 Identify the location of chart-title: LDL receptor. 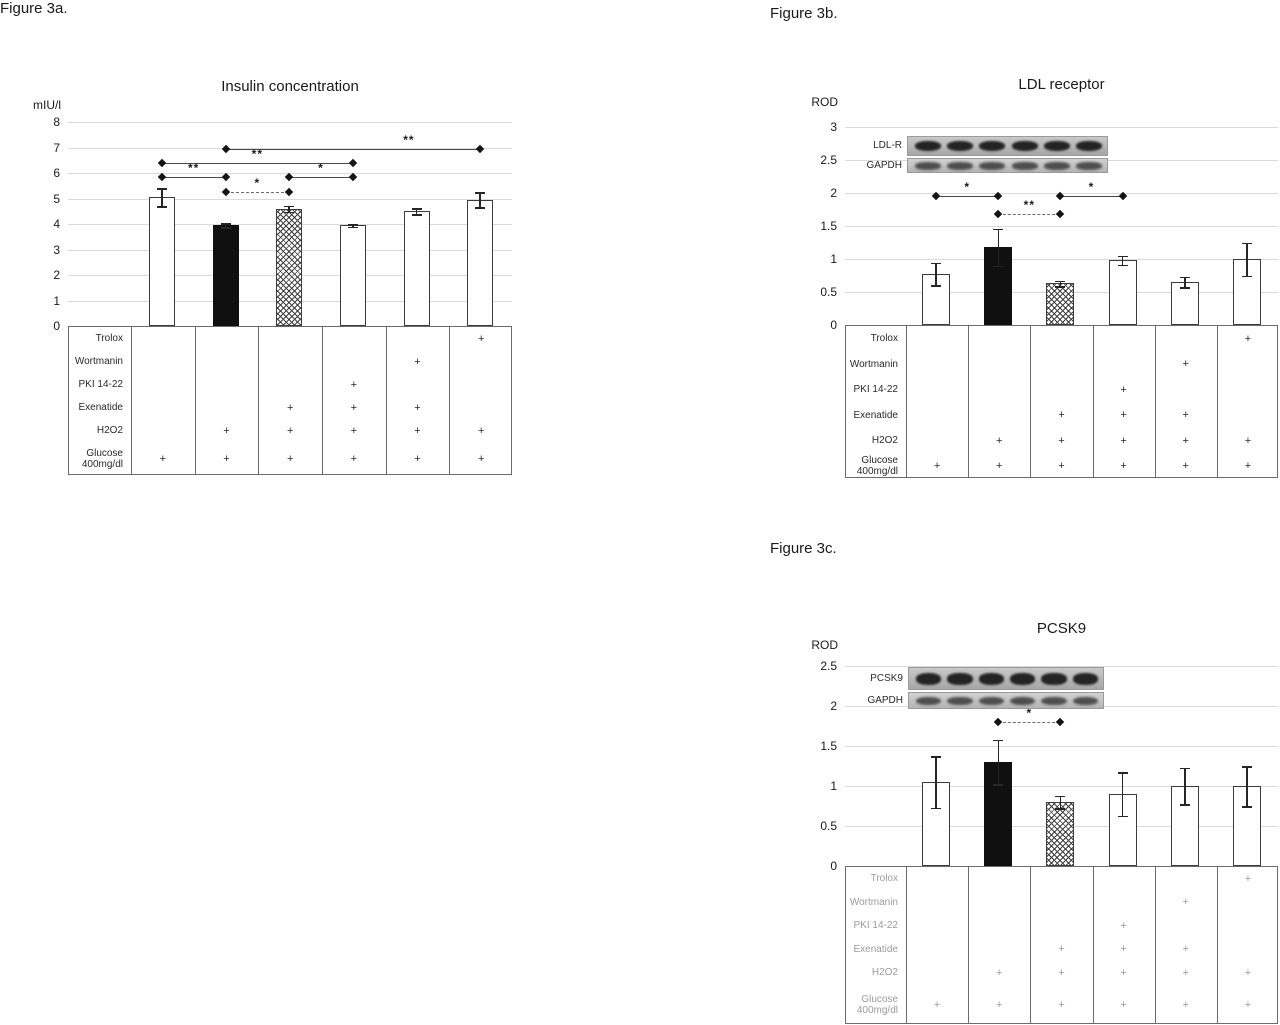
(1061, 84).